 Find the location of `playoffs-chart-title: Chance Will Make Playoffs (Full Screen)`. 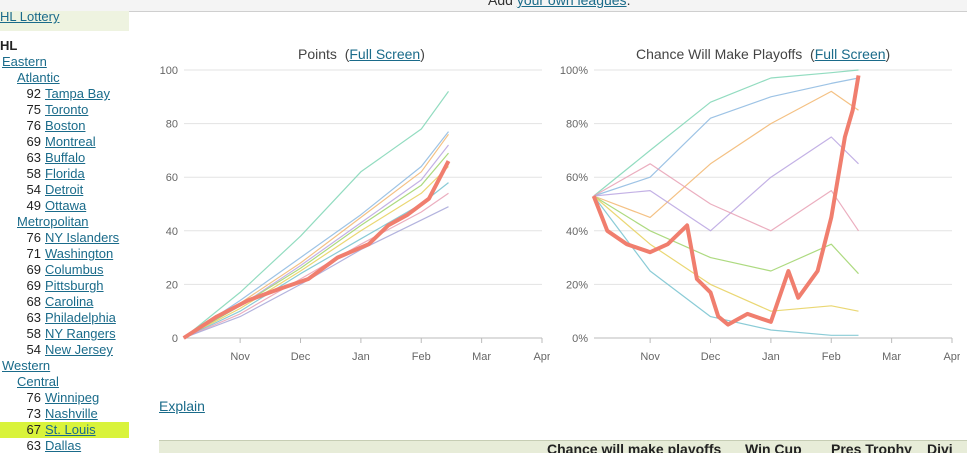

playoffs-chart-title: Chance Will Make Playoffs (Full Screen) is located at coordinates (763, 54).